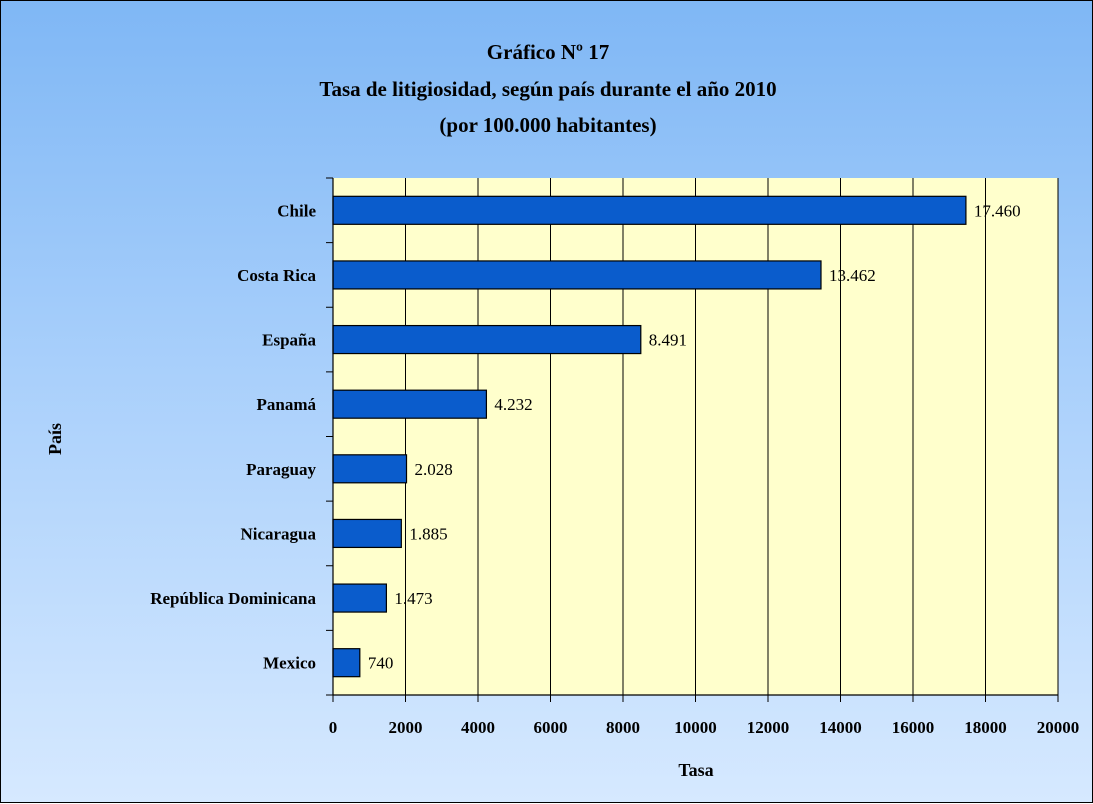 The width and height of the screenshot is (1093, 804). I want to click on bar-republica-dominicana, so click(359, 598).